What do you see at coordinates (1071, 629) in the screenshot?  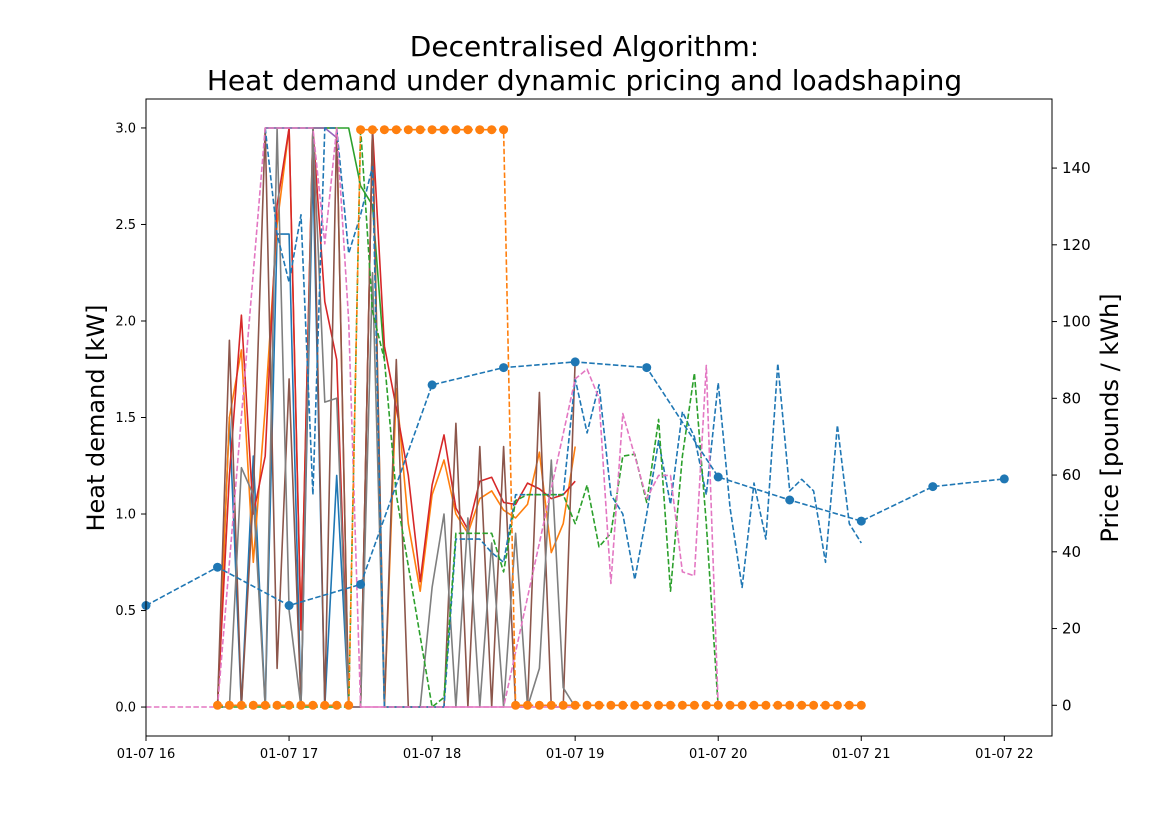 I see `y2-tick-label: 20` at bounding box center [1071, 629].